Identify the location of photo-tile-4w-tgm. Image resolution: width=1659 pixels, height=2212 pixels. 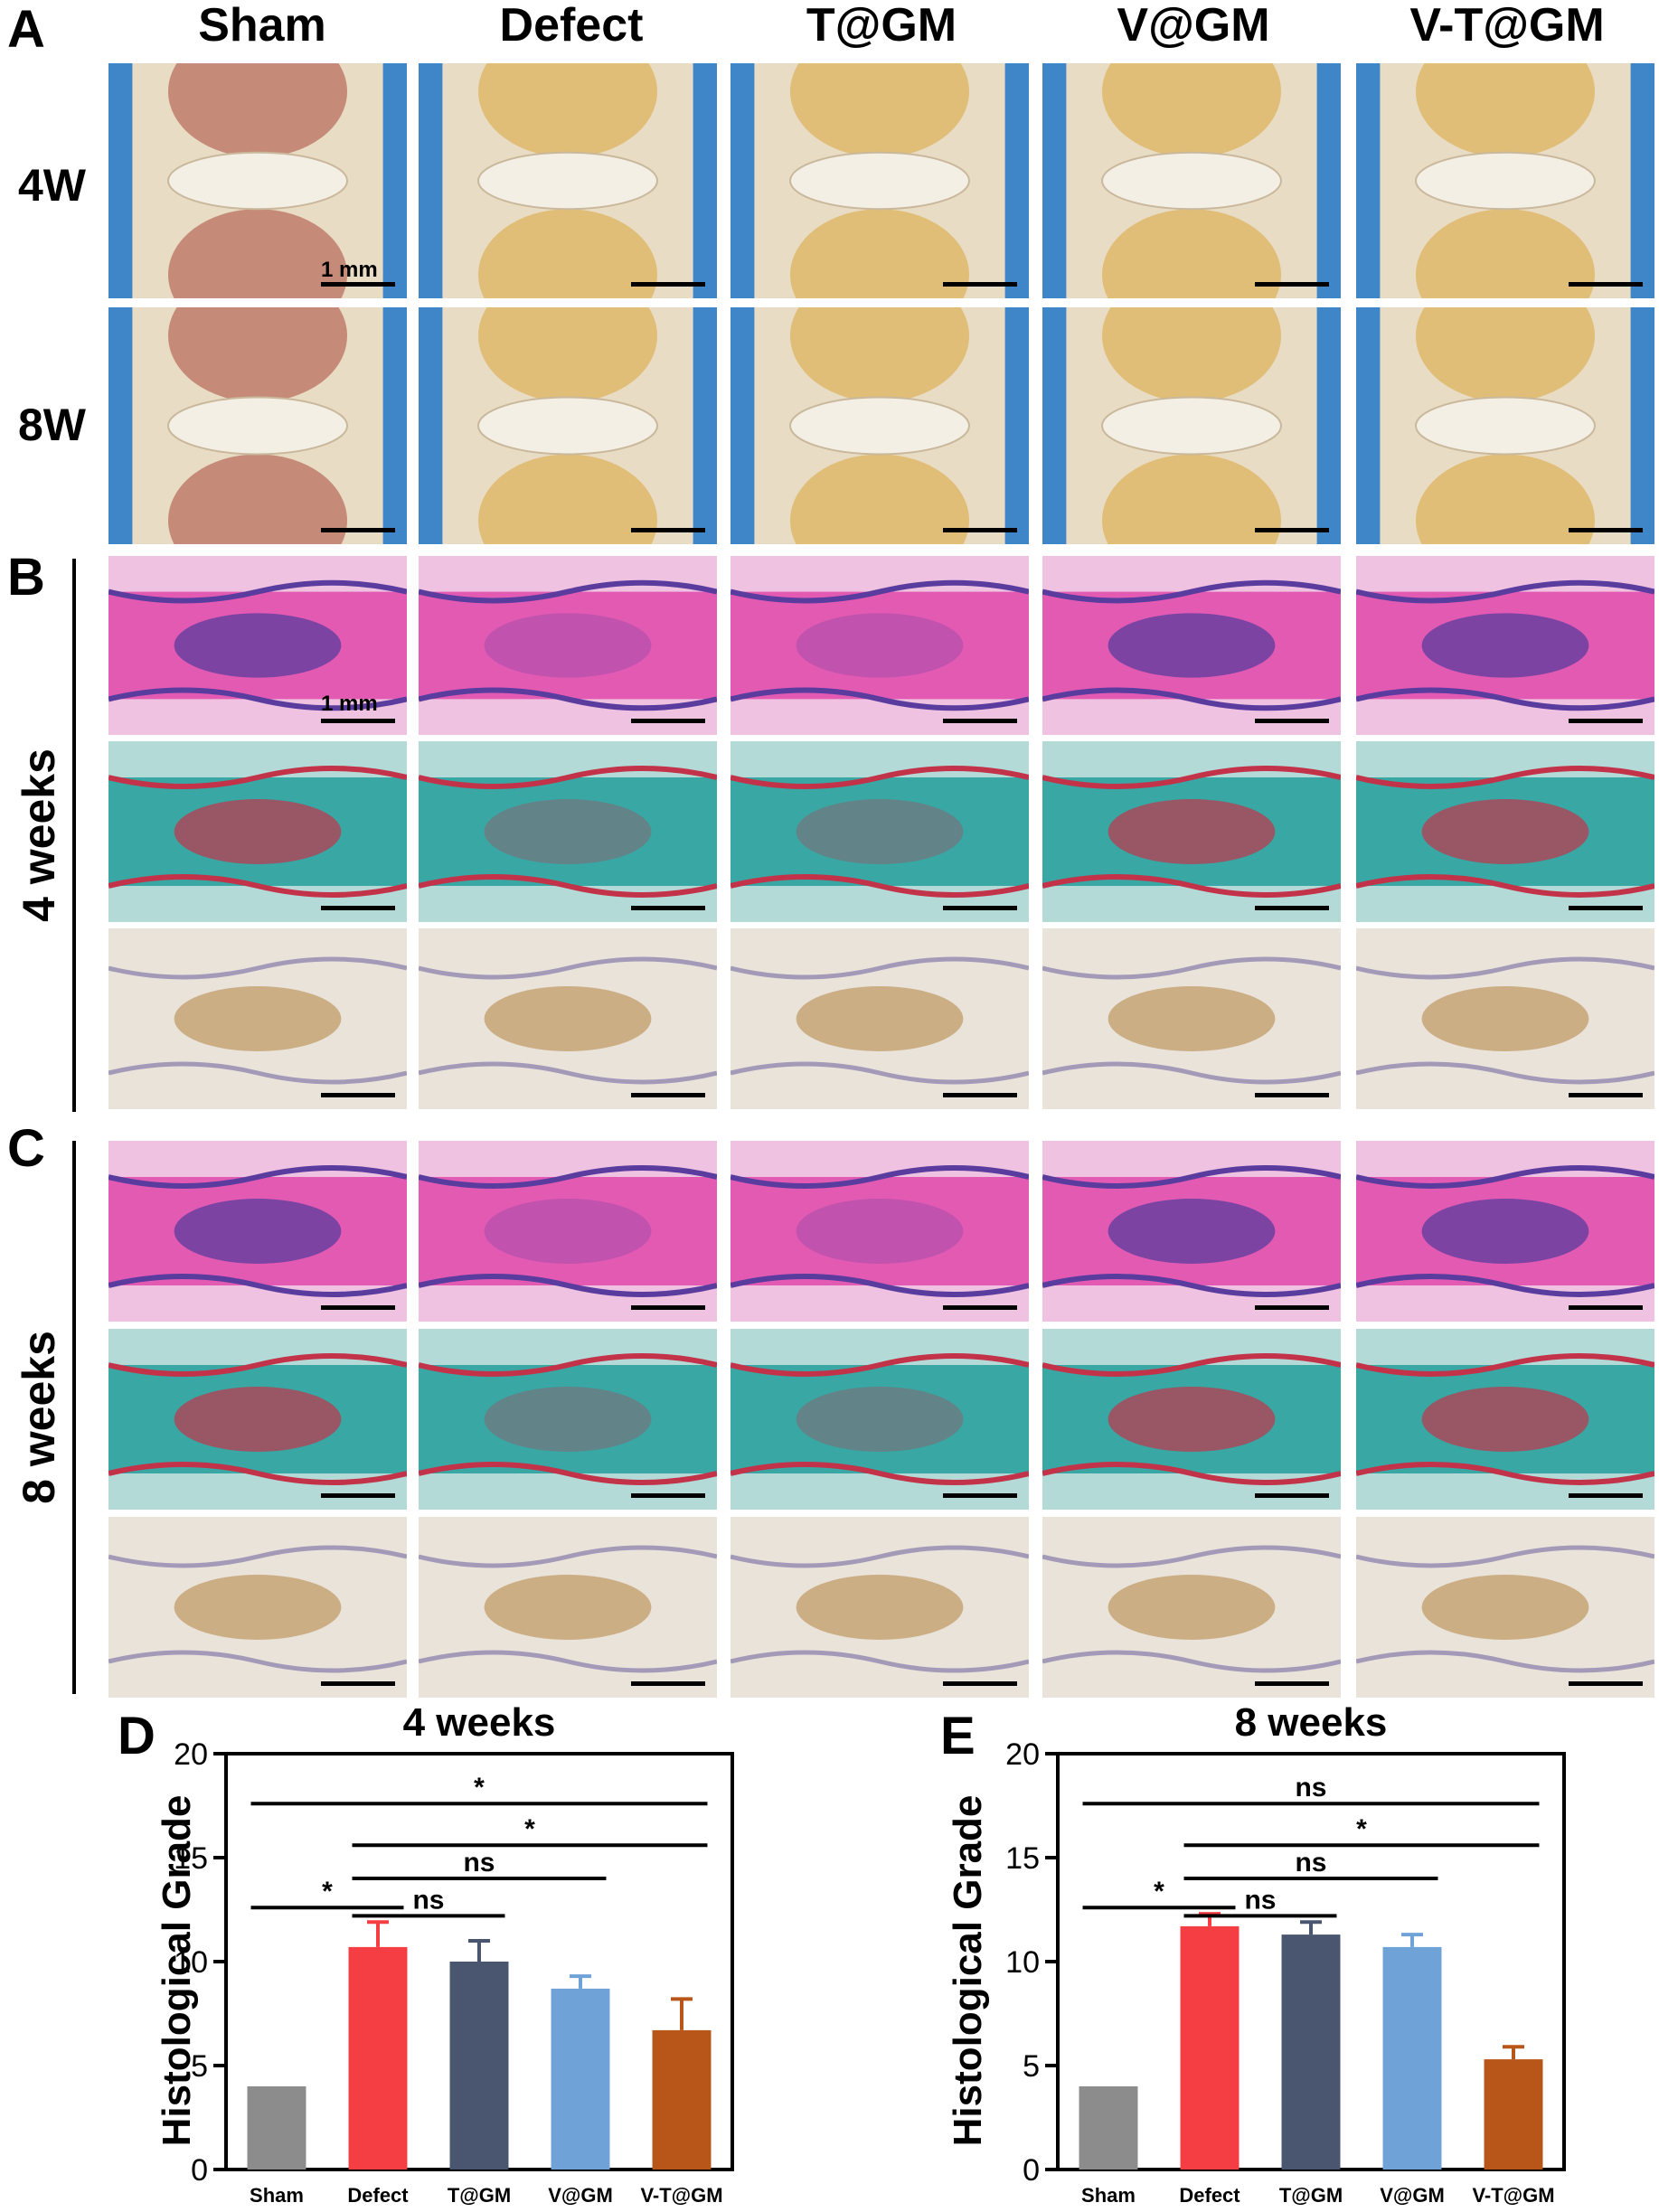
(880, 180).